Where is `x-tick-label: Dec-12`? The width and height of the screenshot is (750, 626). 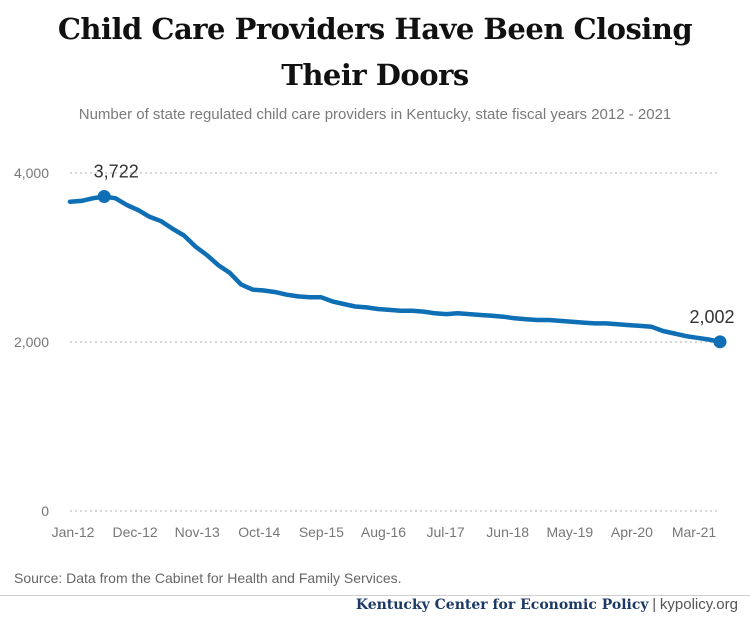
x-tick-label: Dec-12 is located at coordinates (135, 532).